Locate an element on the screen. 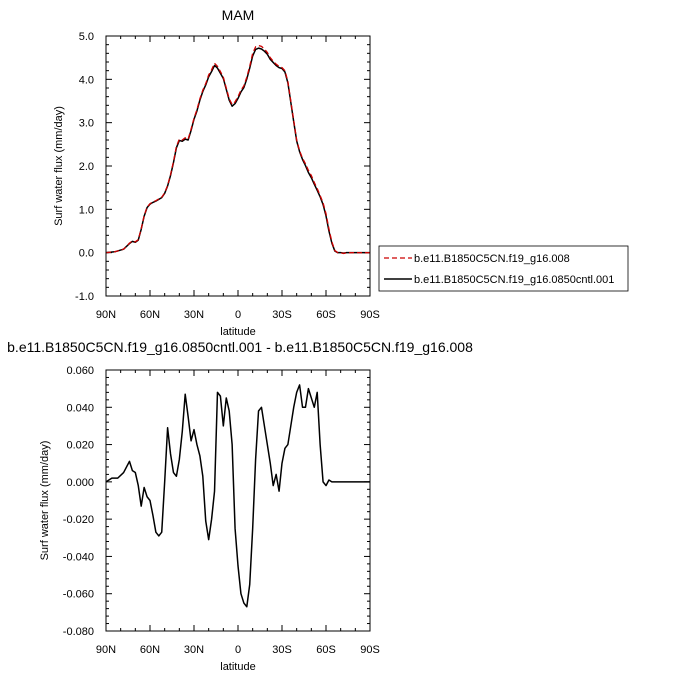 The image size is (676, 680). y-tick-label: -1.0 is located at coordinates (84, 297).